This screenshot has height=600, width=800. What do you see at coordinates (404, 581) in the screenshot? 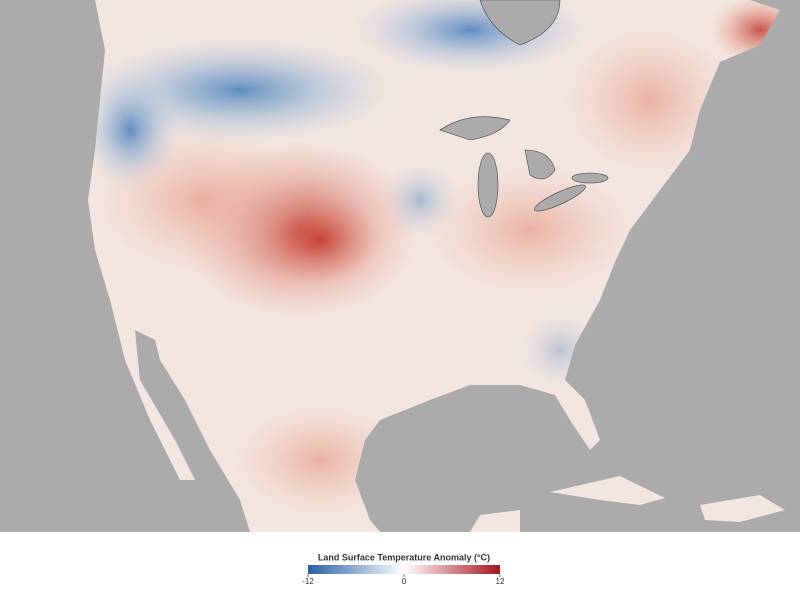
I see `legend-tick-label: 0` at bounding box center [404, 581].